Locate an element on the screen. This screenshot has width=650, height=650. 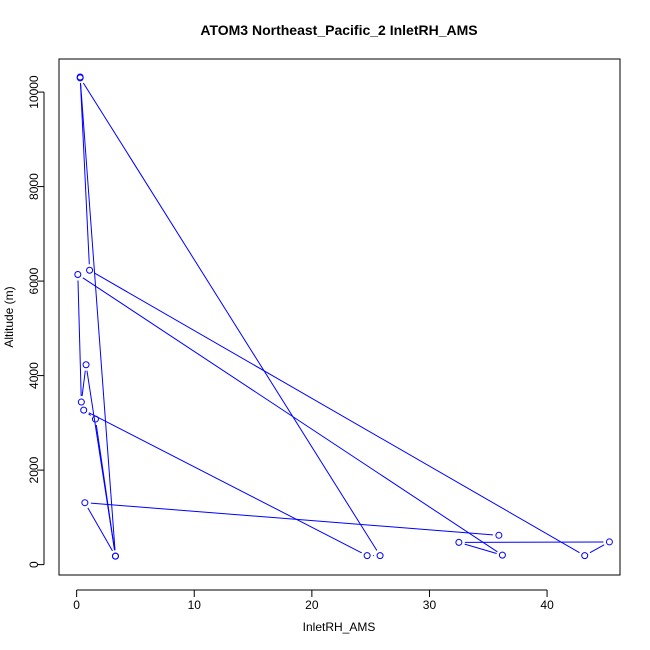
x-tick-label: 40 is located at coordinates (547, 605).